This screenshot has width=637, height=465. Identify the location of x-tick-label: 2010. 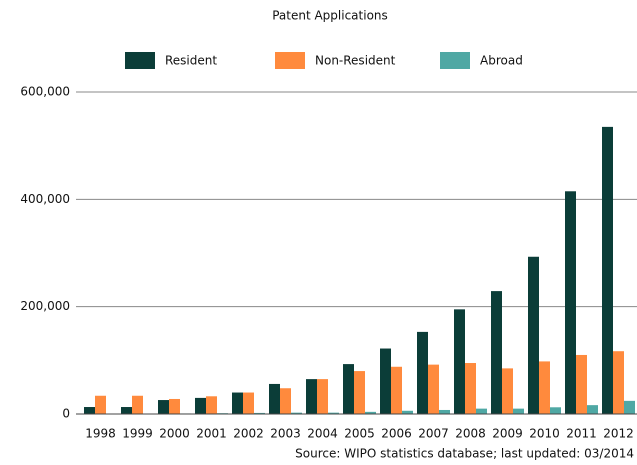
(544, 434).